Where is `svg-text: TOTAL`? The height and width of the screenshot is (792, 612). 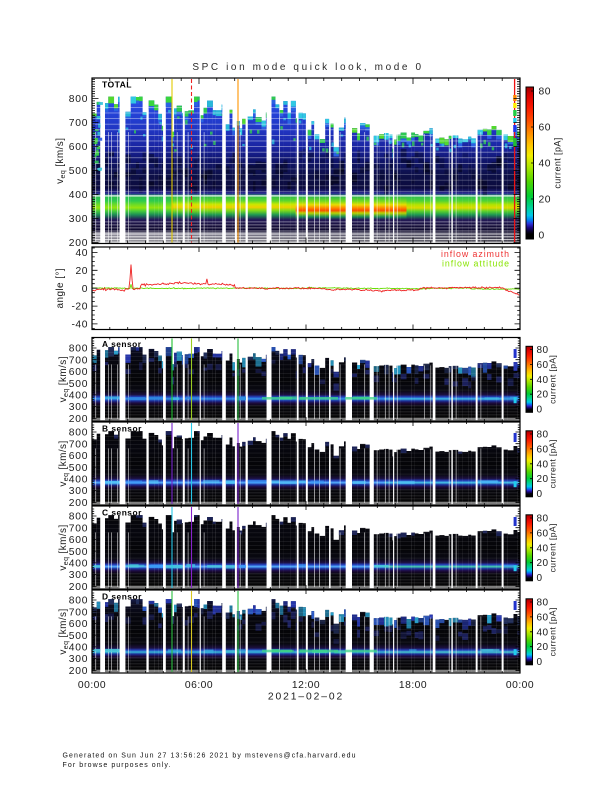
svg-text: TOTAL is located at coordinates (117, 85).